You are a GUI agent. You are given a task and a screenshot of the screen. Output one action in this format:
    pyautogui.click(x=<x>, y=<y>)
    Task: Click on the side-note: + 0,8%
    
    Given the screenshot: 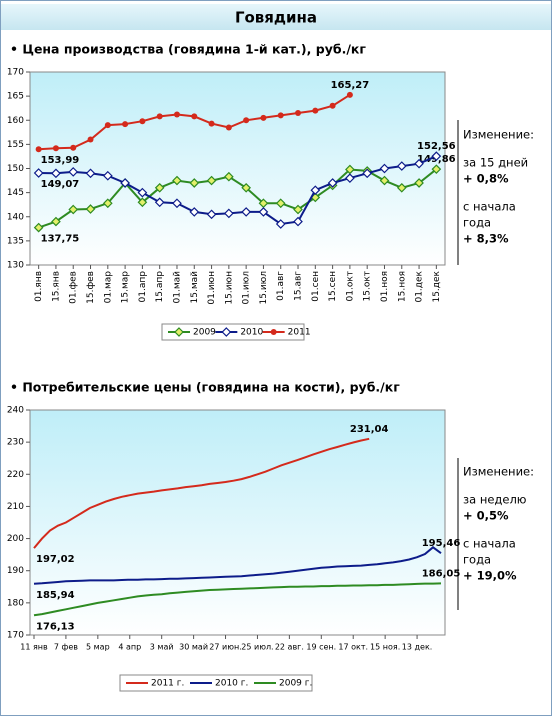 What is the action you would take?
    pyautogui.click(x=486, y=179)
    